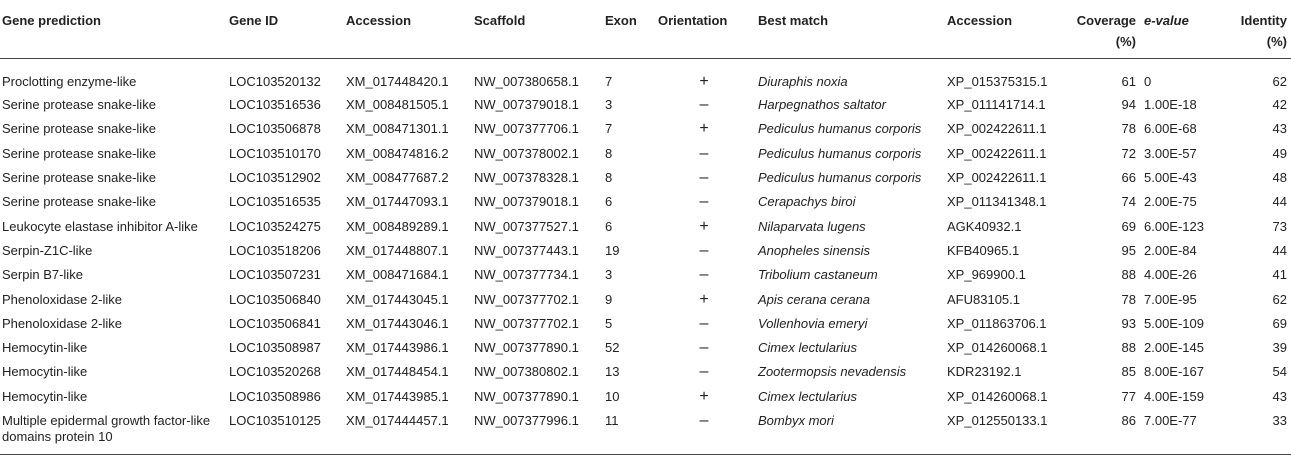 Image resolution: width=1291 pixels, height=455 pixels. Describe the element at coordinates (275, 372) in the screenshot. I see `cell-gene-id: LOC103520268` at that location.